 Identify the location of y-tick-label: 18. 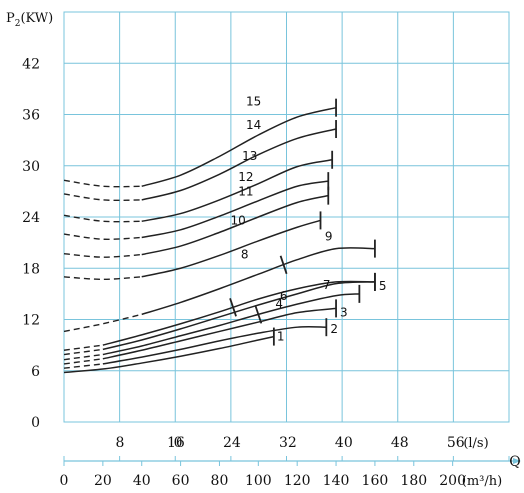
(31, 269).